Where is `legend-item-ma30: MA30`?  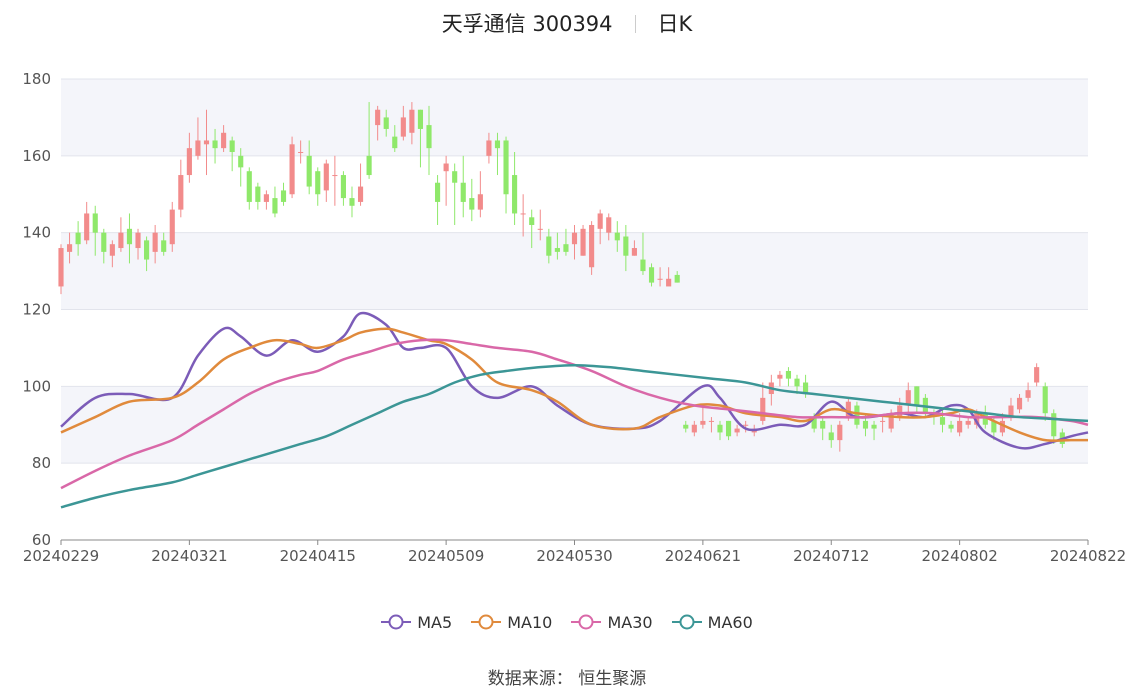 legend-item-ma30: MA30 is located at coordinates (612, 622).